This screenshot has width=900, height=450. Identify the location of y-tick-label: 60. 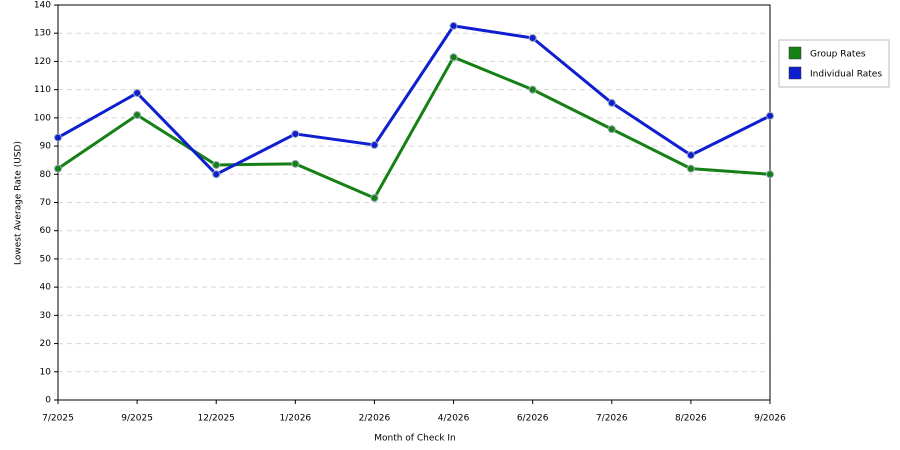
(46, 231).